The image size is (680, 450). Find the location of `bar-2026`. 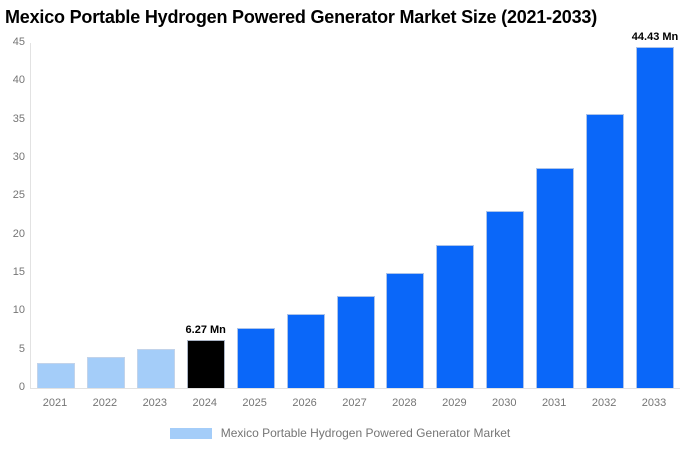

bar-2026 is located at coordinates (305, 350).